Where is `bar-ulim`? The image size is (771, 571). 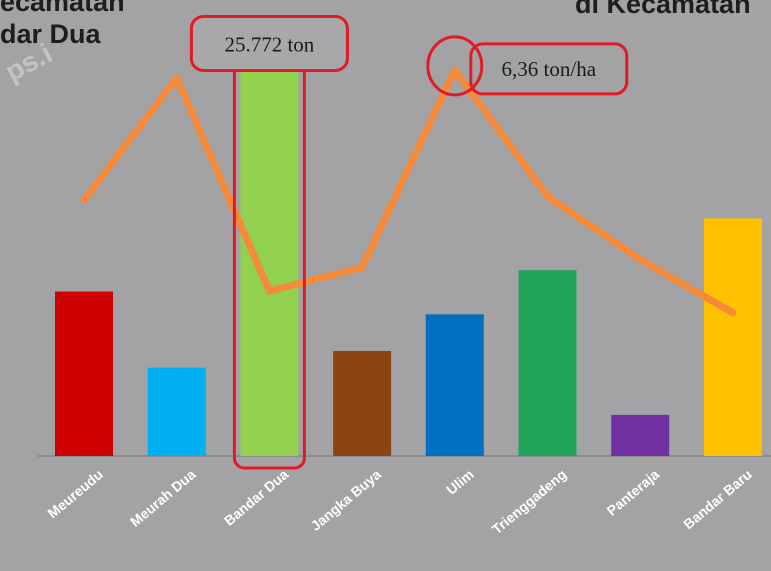
bar-ulim is located at coordinates (454, 385).